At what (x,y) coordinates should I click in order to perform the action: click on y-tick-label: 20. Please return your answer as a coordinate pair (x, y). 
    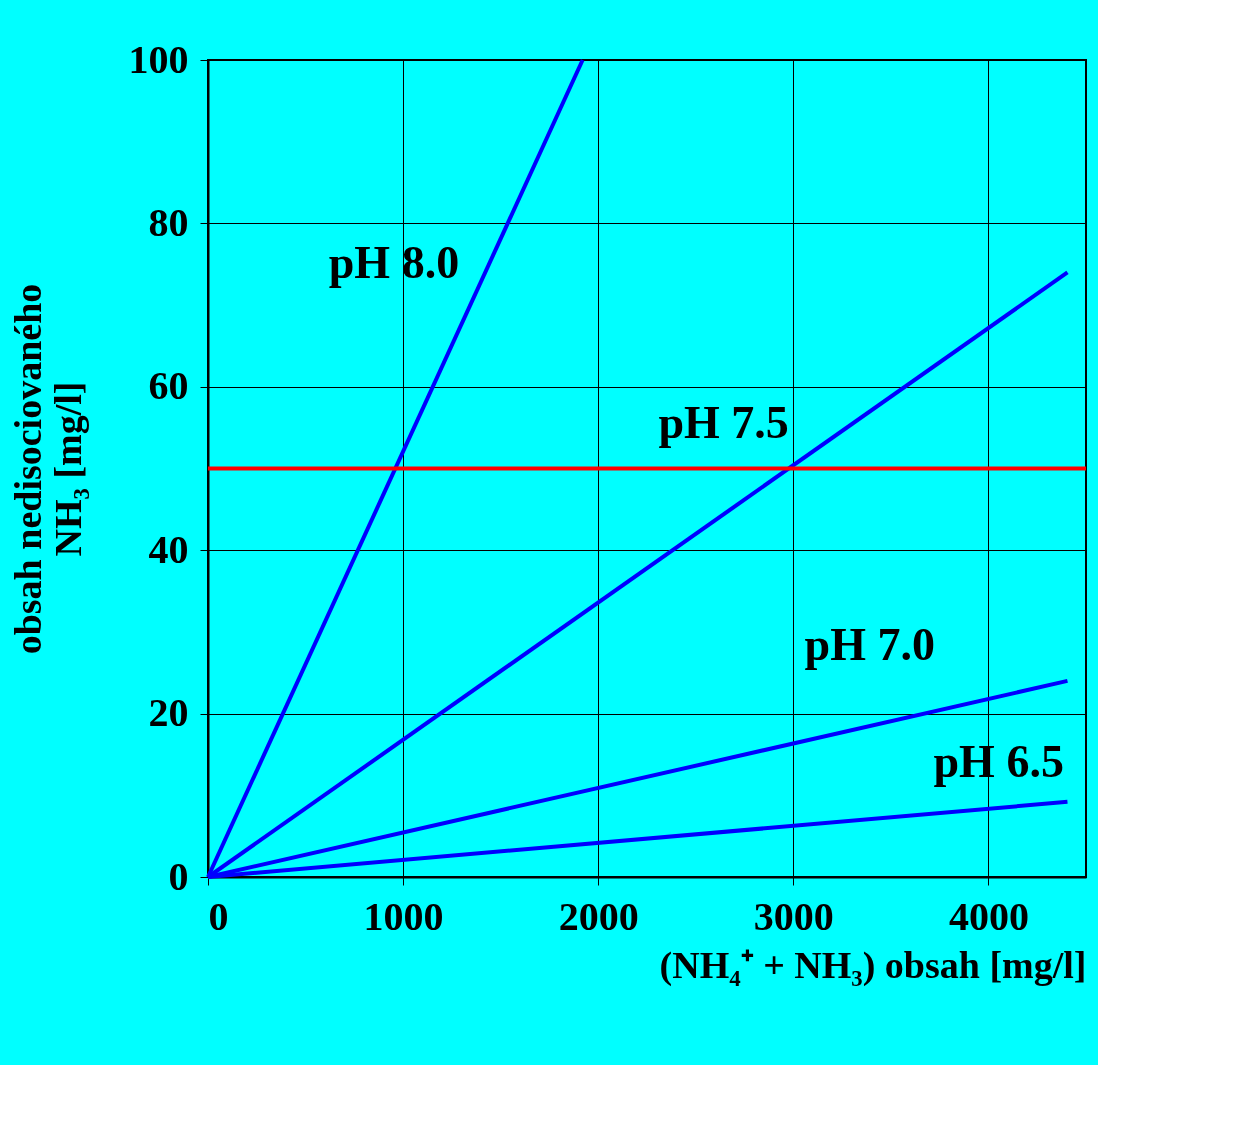
    Looking at the image, I should click on (168, 713).